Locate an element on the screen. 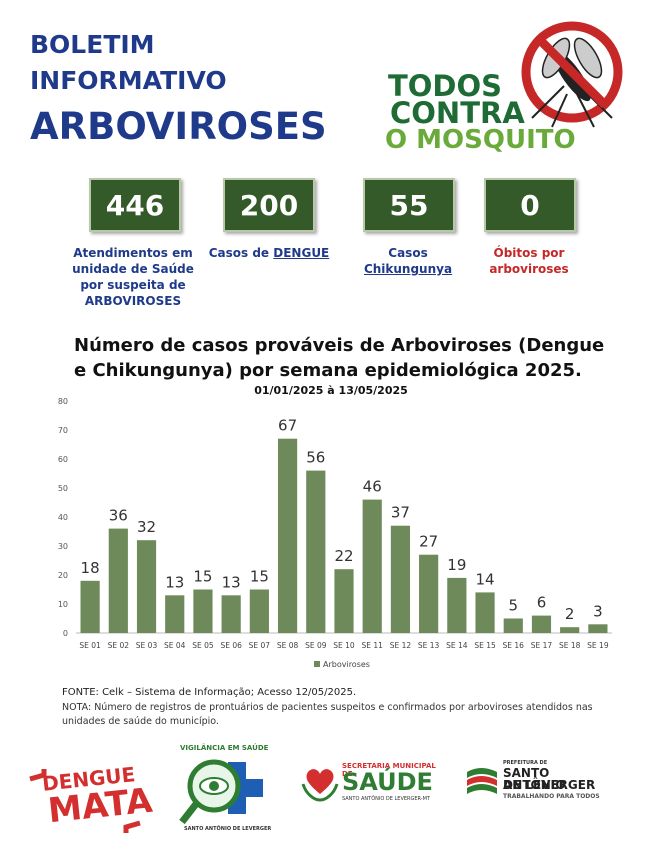 This screenshot has width=662, height=849. flag-stripes-icon is located at coordinates (482, 781).